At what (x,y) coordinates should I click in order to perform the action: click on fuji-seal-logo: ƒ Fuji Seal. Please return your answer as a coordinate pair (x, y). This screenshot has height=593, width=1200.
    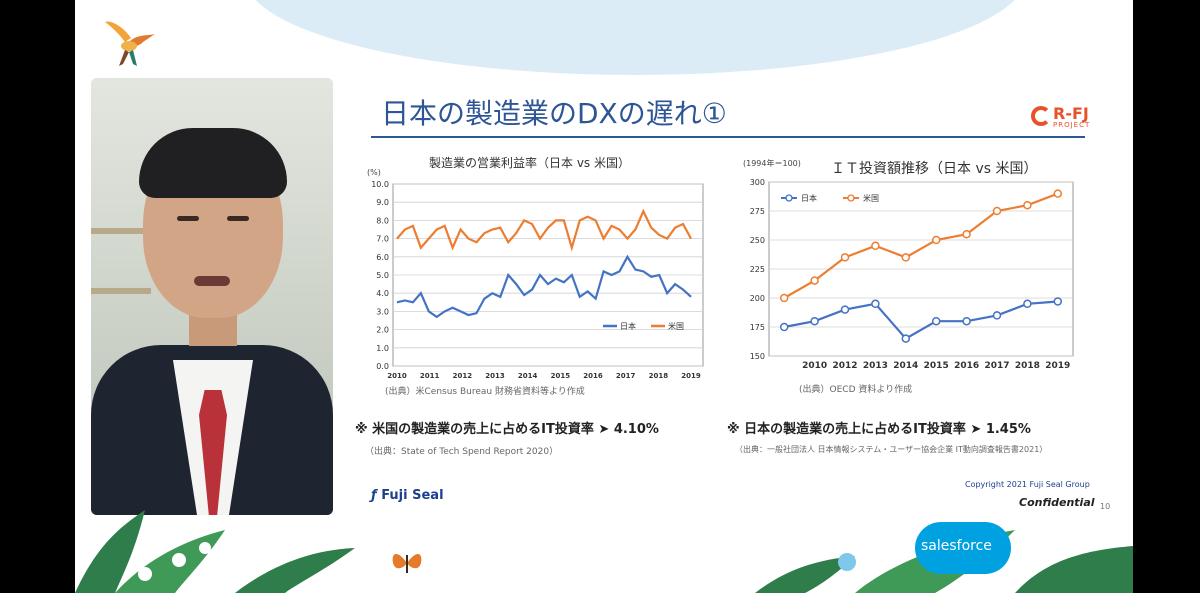
    Looking at the image, I should click on (407, 495).